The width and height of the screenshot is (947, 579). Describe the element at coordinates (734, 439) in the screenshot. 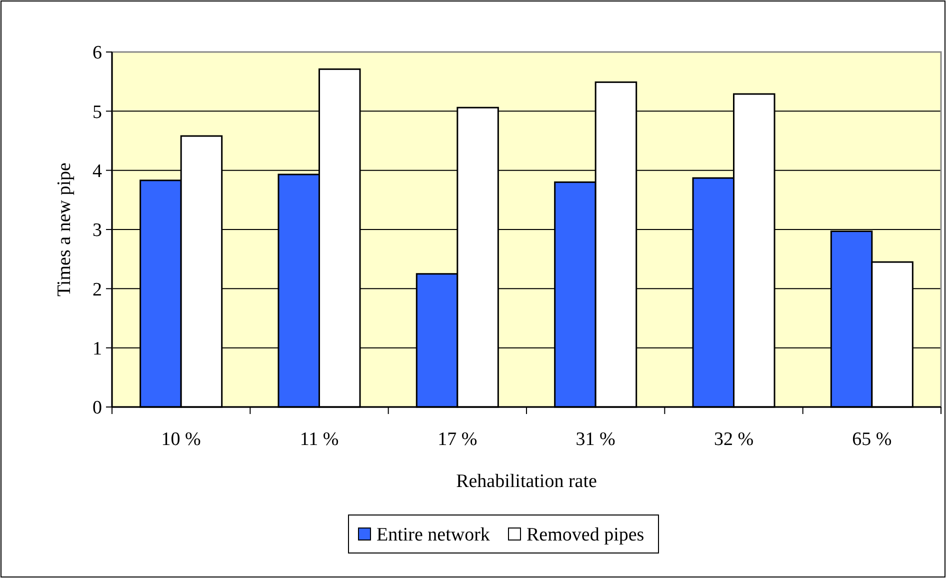

I see `x-tick-label: 32 %` at that location.